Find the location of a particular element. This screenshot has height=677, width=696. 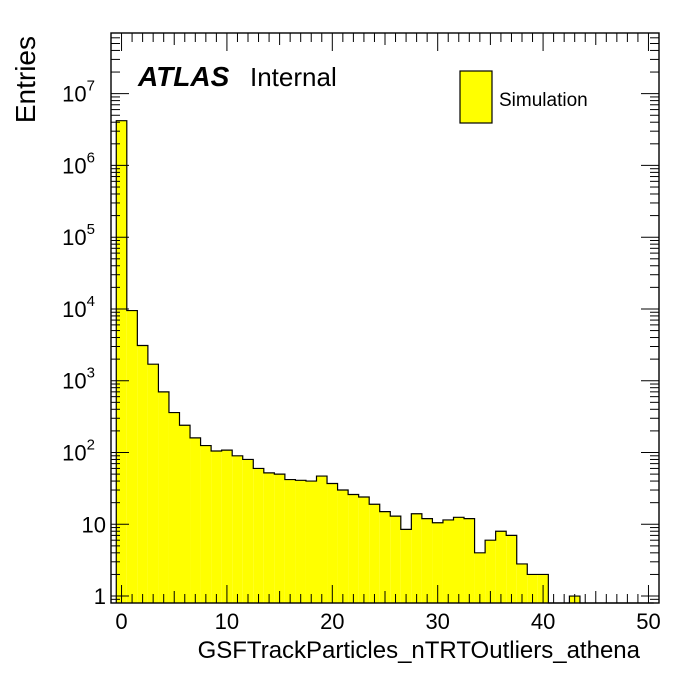

y-tick-label: 10⁶ is located at coordinates (78, 163).